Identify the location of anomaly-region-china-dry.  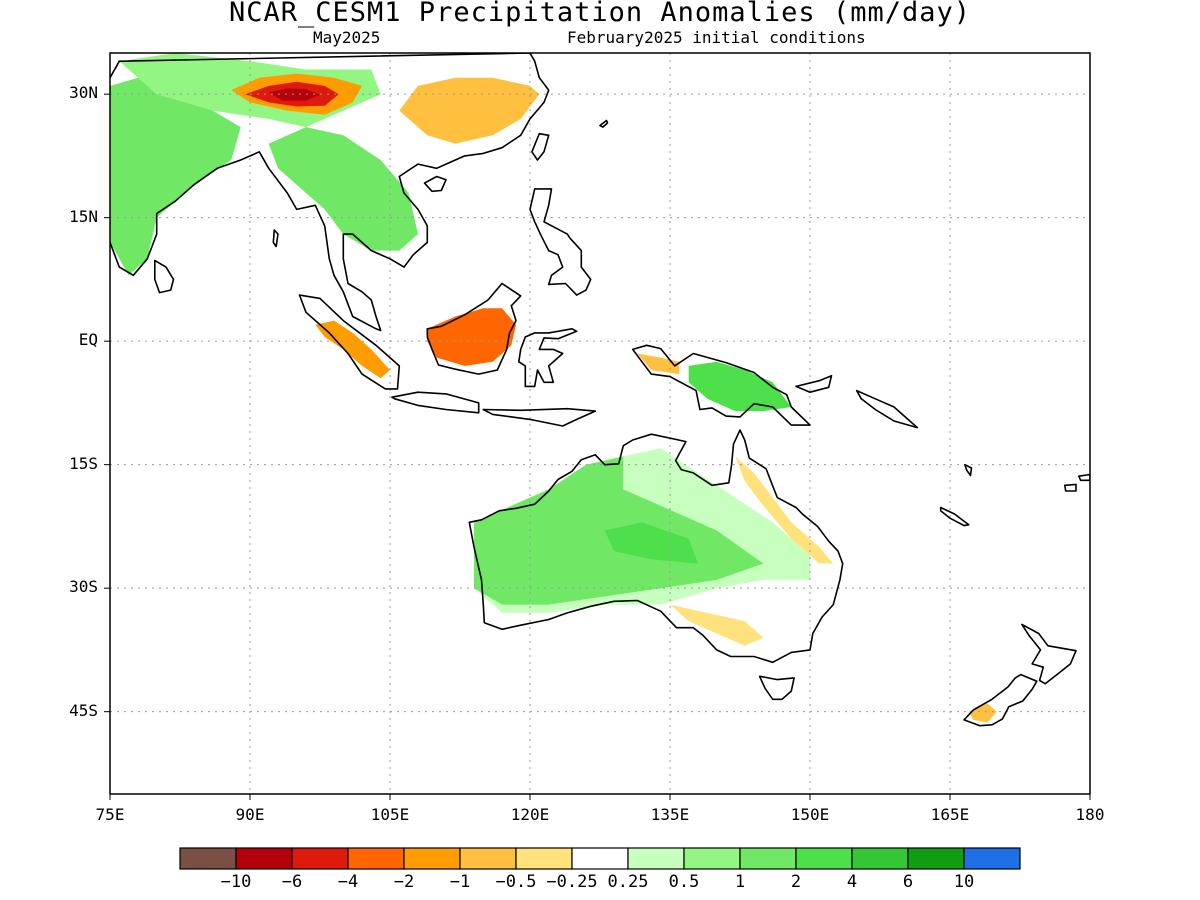
(469, 110).